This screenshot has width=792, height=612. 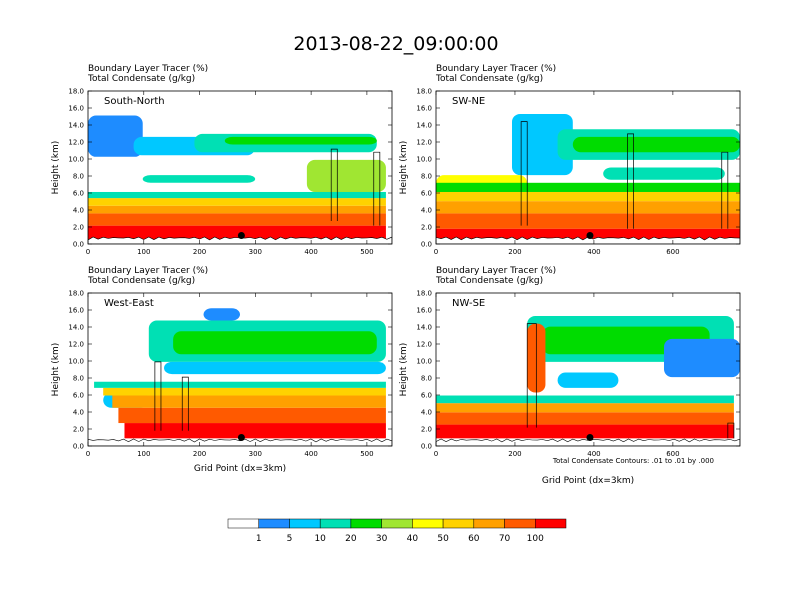 I want to click on panel-label: NW-SE, so click(x=468, y=303).